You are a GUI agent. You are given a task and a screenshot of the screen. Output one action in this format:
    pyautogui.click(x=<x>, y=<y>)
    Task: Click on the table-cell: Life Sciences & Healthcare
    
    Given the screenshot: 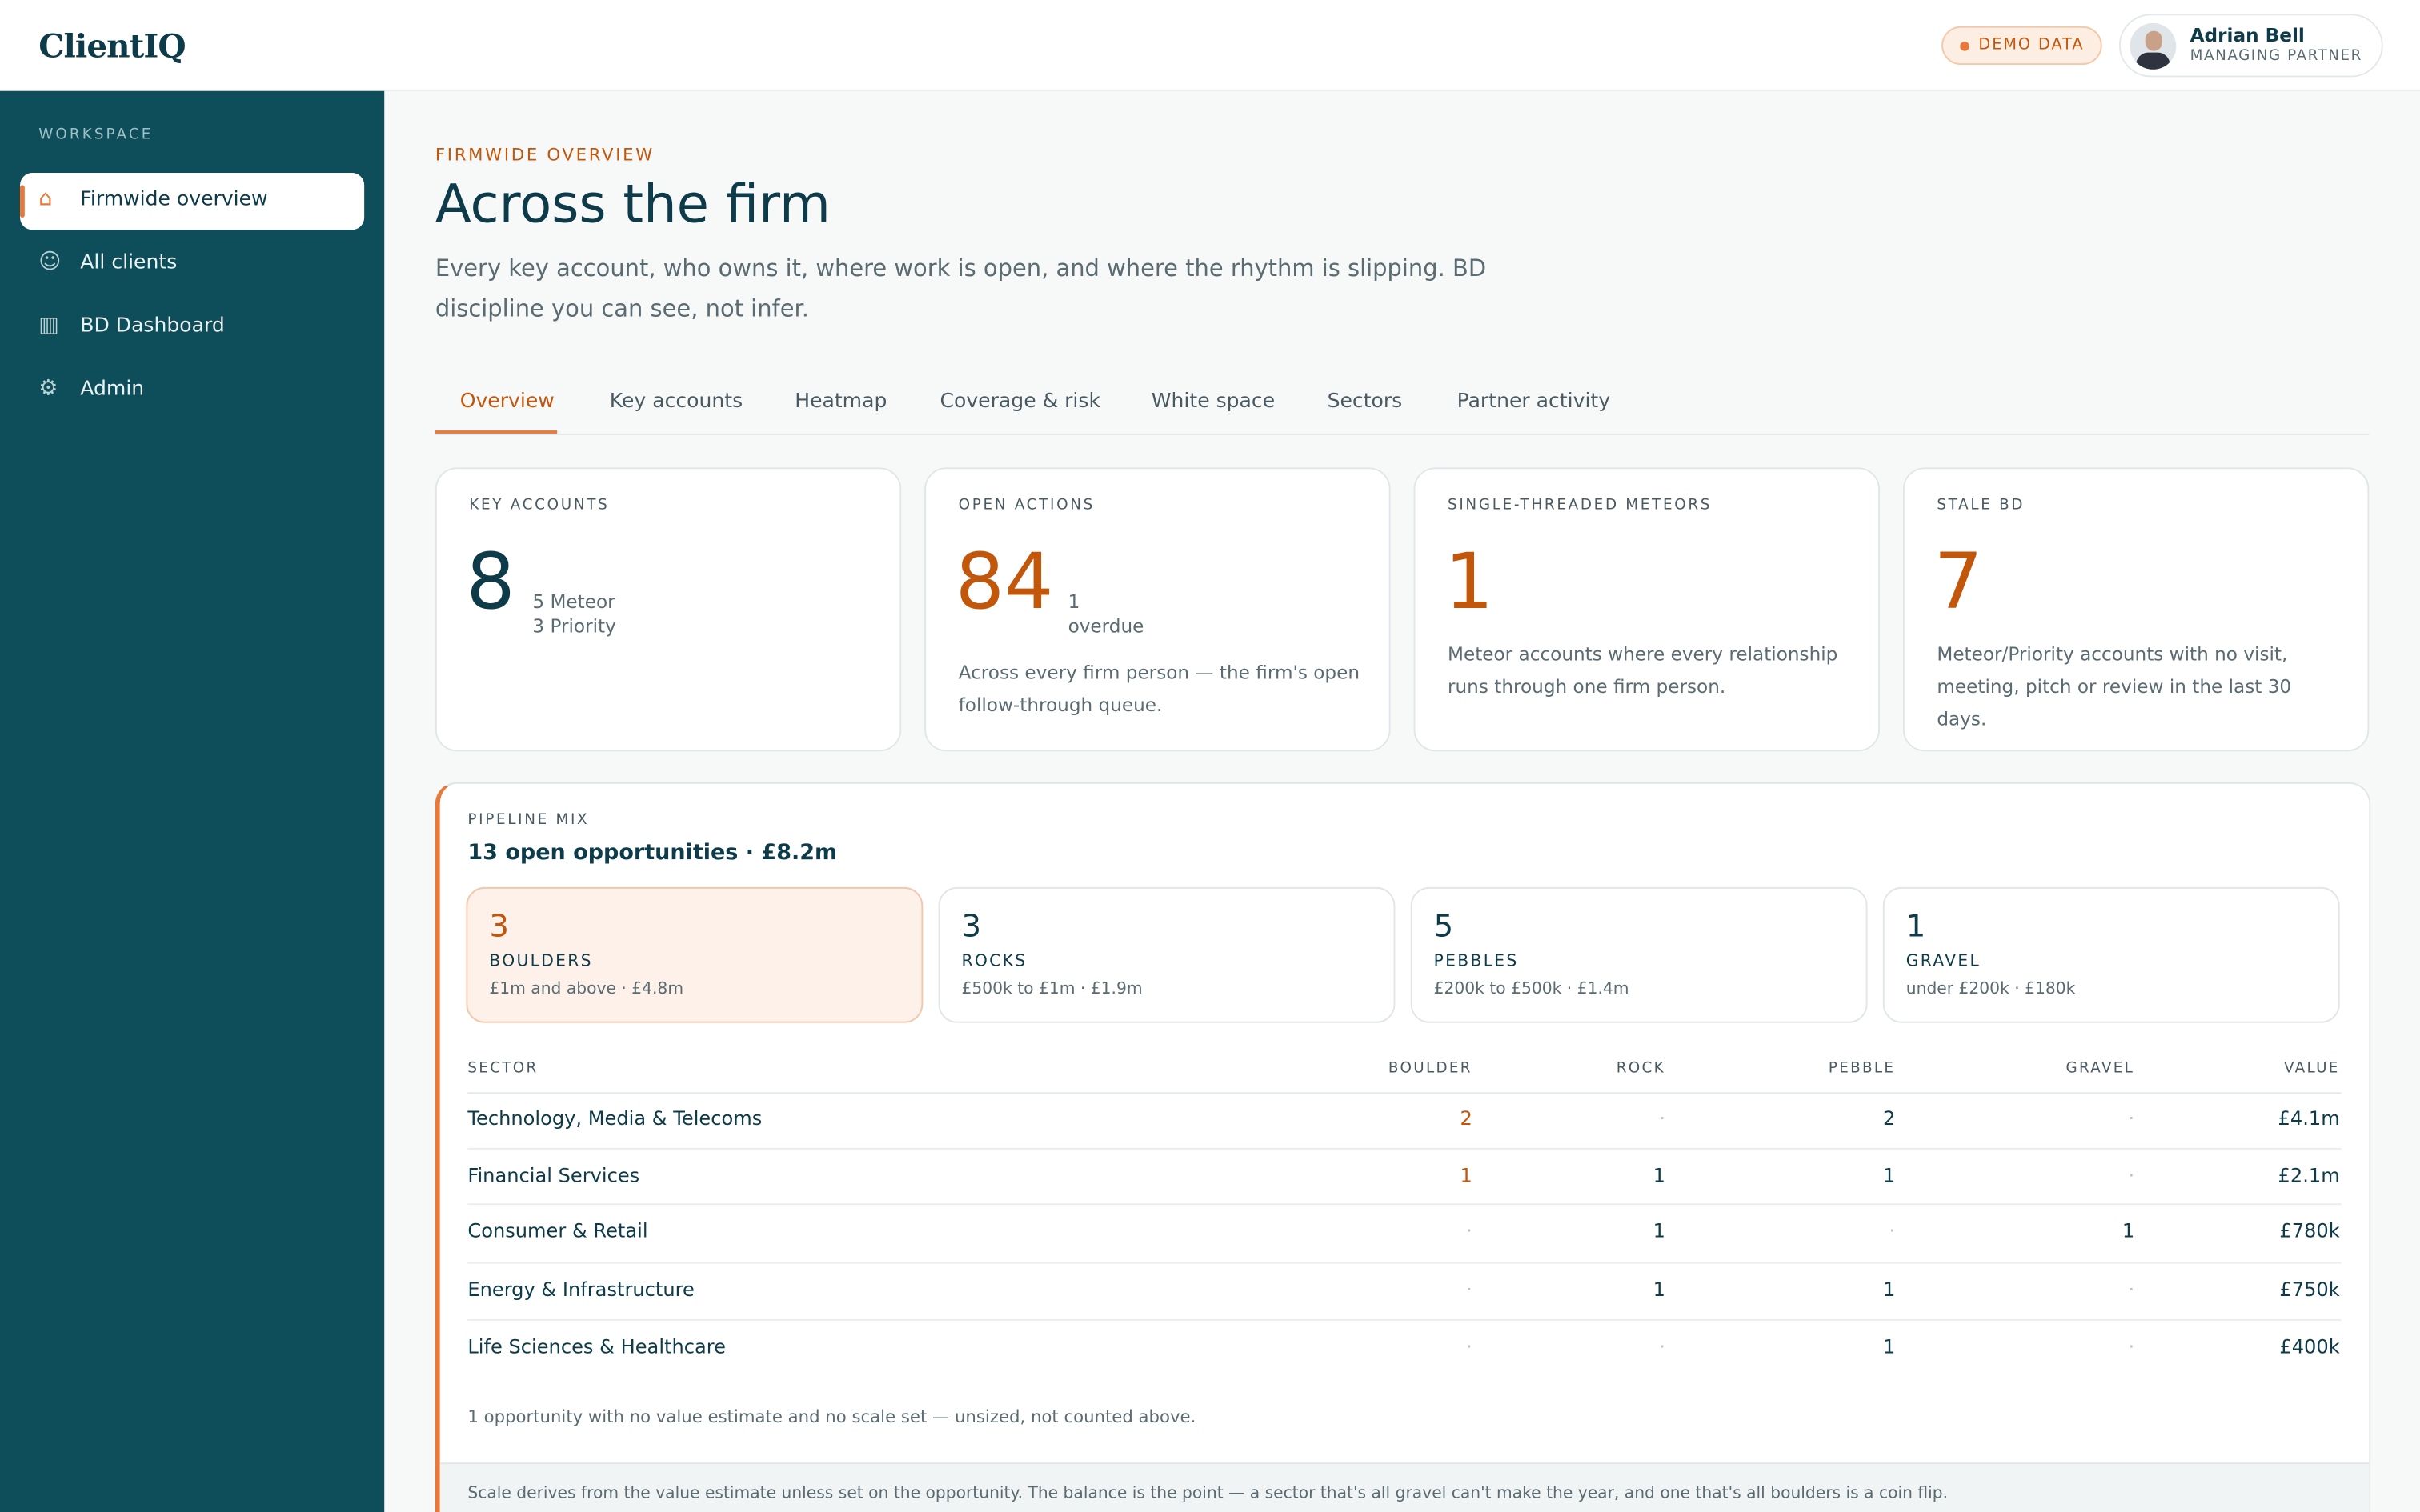 What is the action you would take?
    pyautogui.click(x=597, y=1346)
    